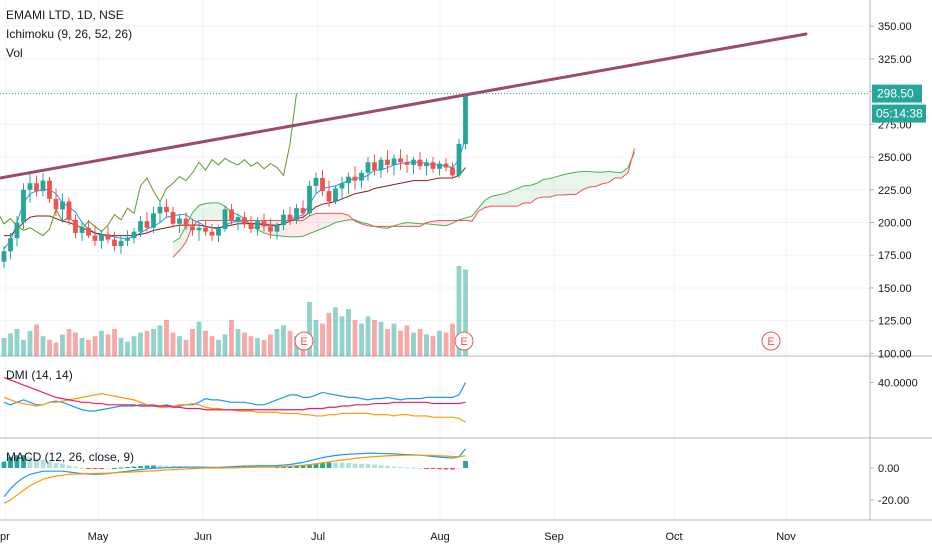 The height and width of the screenshot is (550, 932). Describe the element at coordinates (898, 384) in the screenshot. I see `dmi-tick-label: 40.0000` at that location.